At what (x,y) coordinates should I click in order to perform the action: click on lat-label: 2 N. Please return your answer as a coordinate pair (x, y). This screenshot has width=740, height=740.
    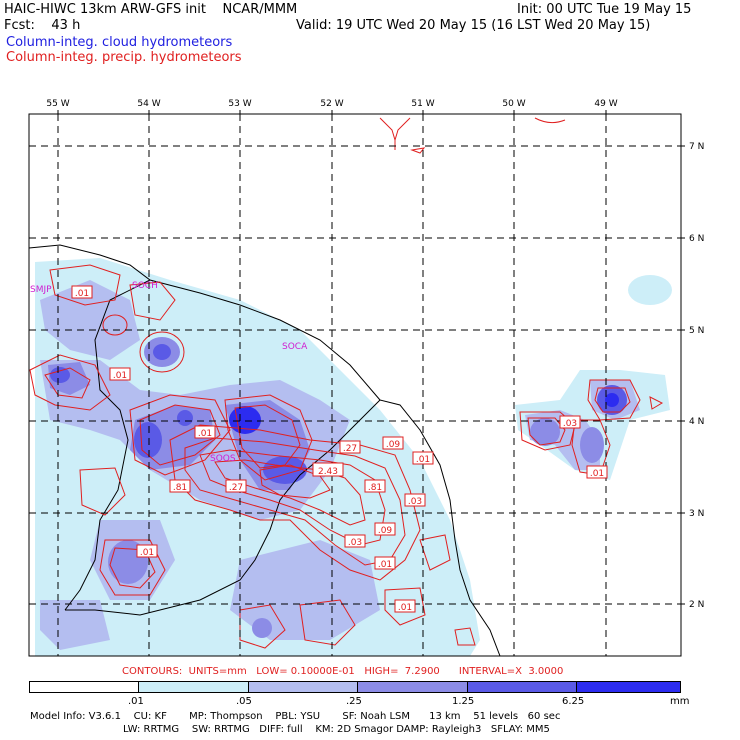
    Looking at the image, I should click on (696, 605).